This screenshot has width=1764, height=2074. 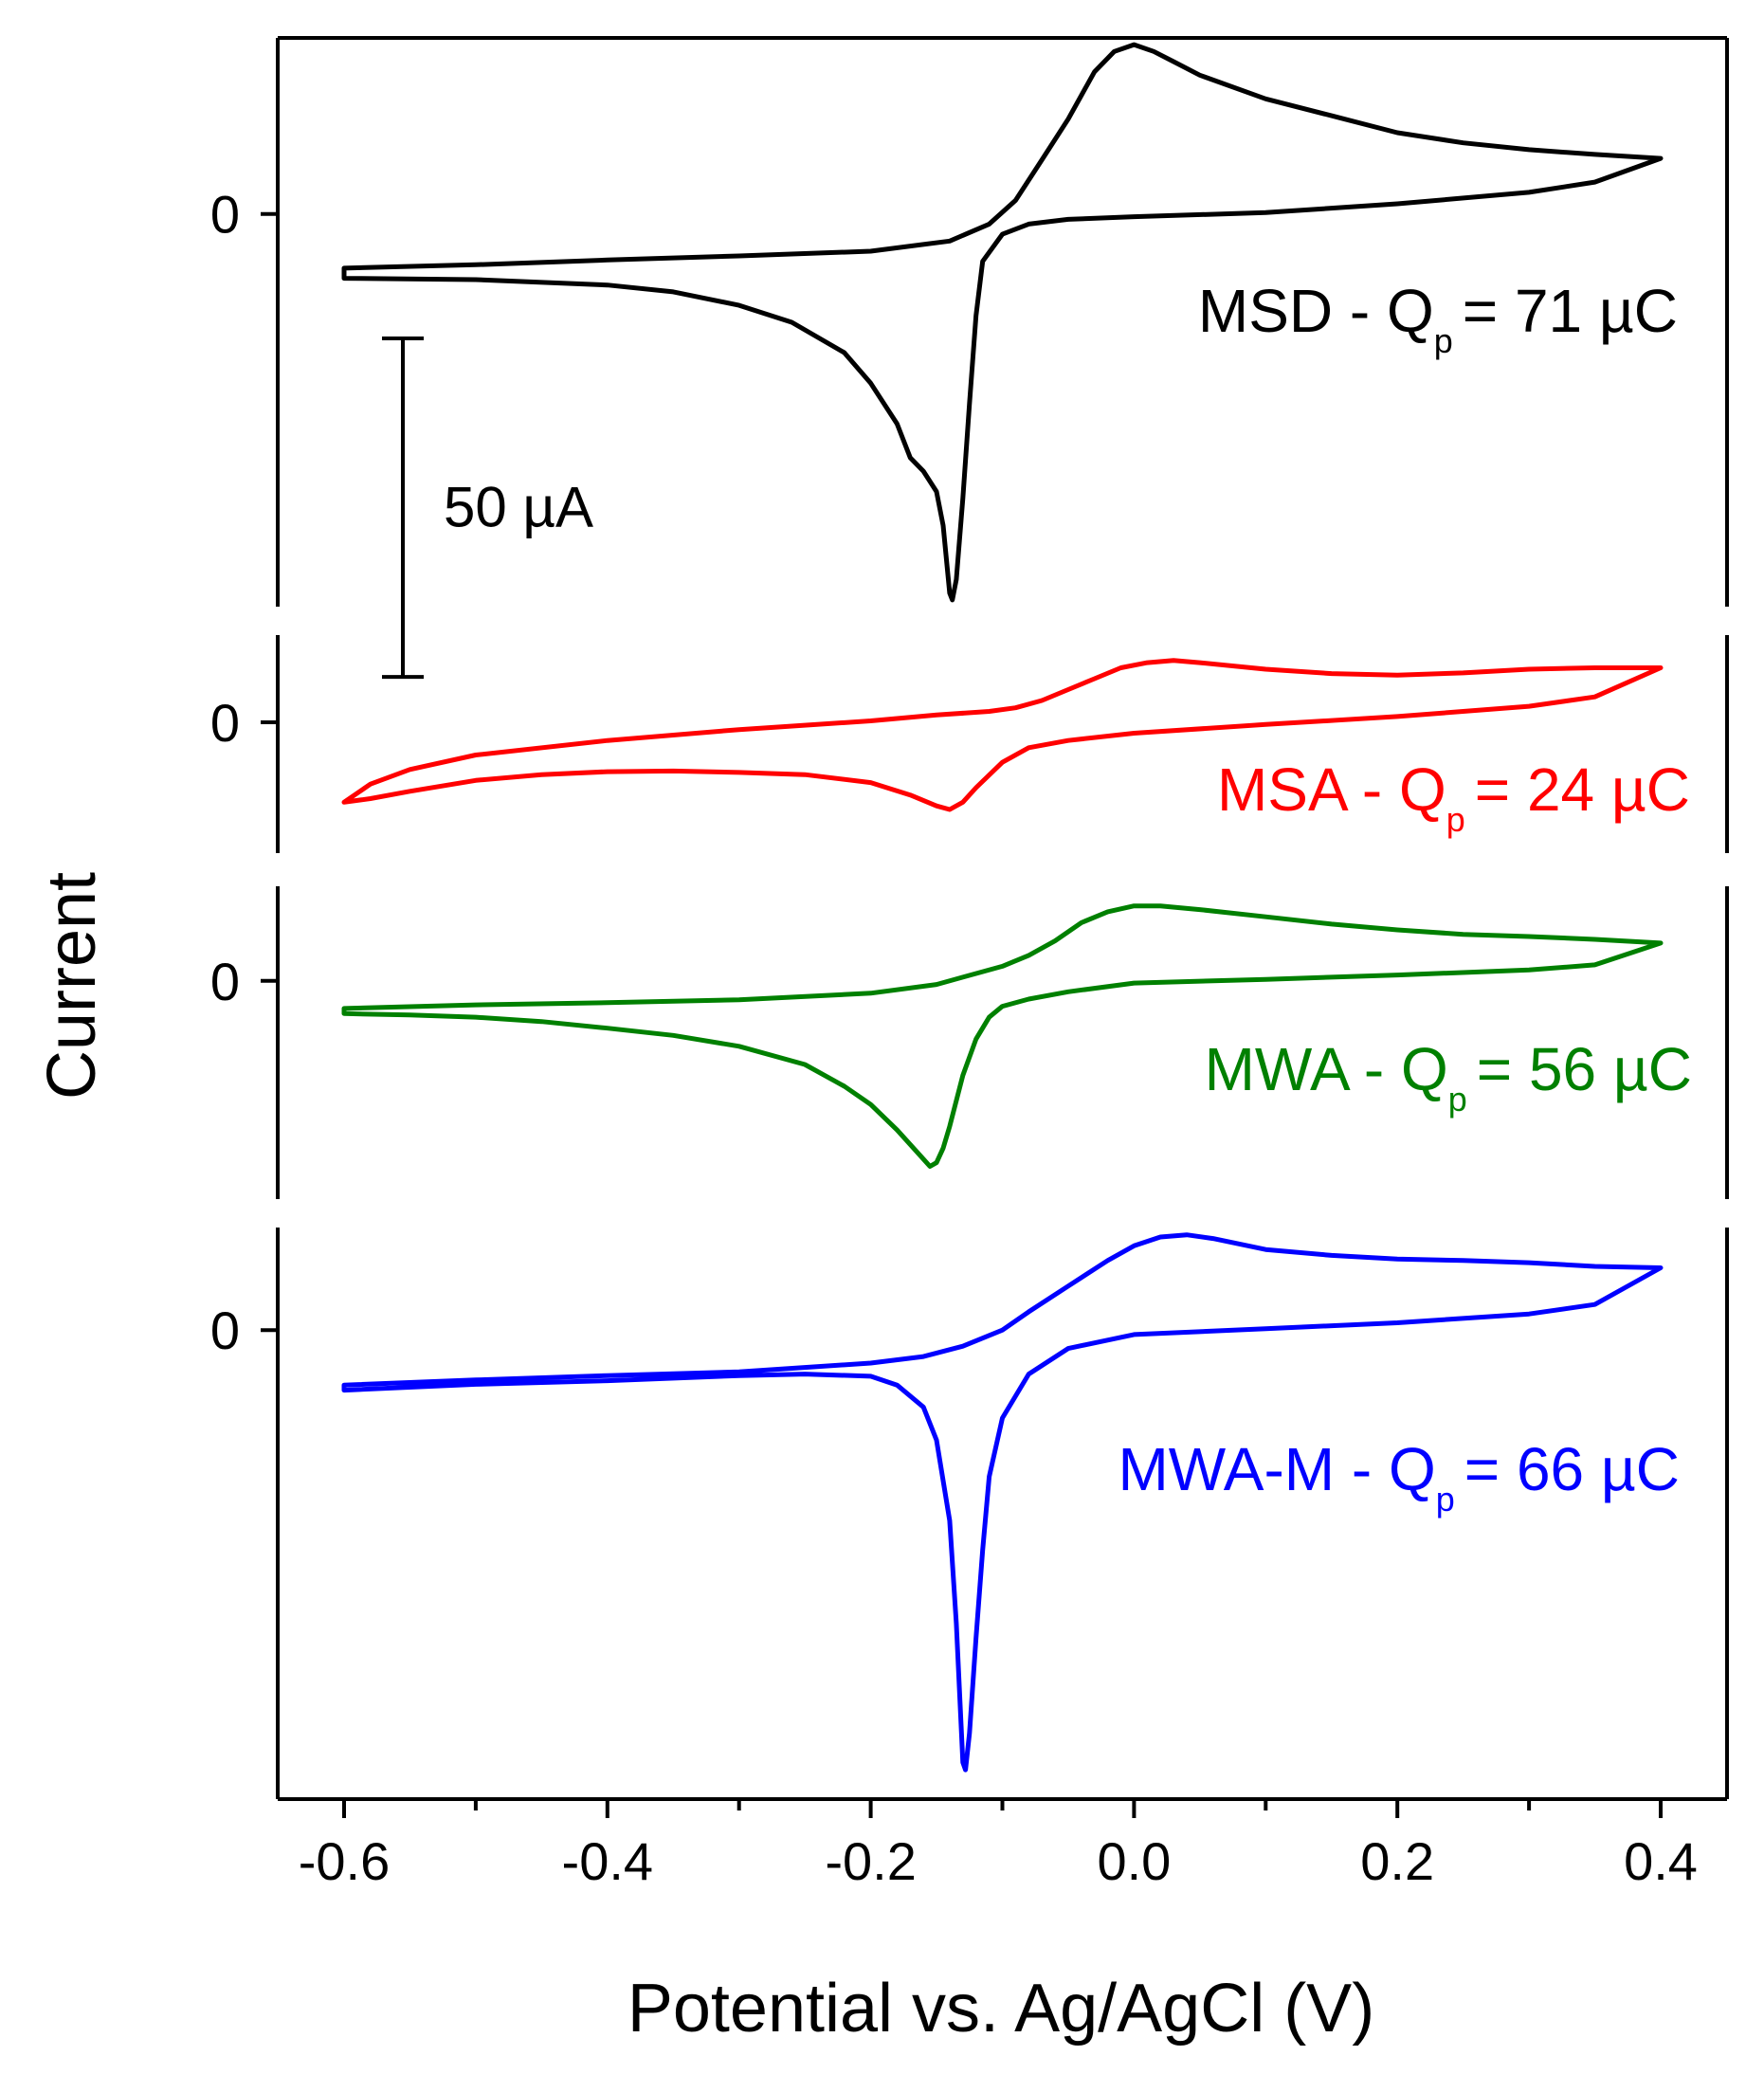 I want to click on x-tick-label: -0.4, so click(x=608, y=1861).